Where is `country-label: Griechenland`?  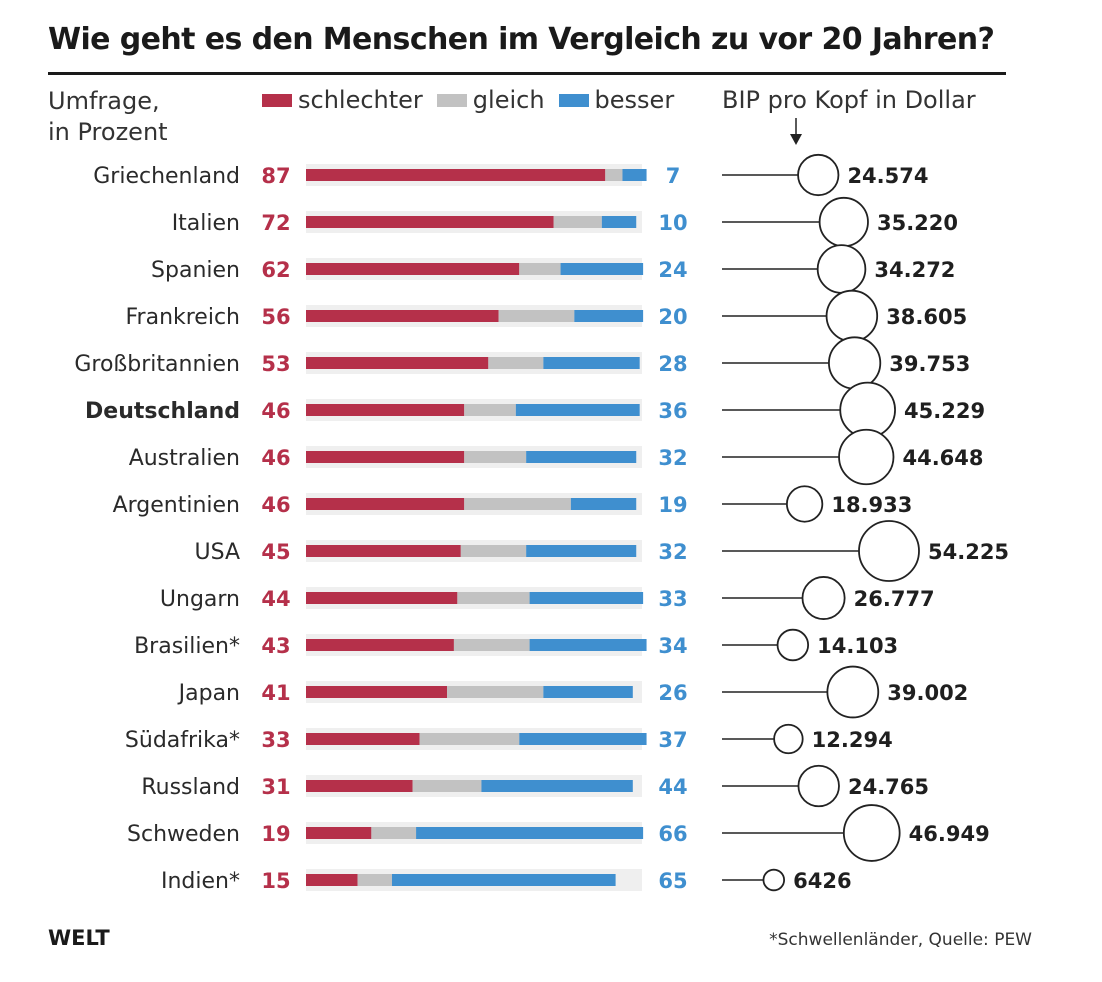 country-label: Griechenland is located at coordinates (166, 176).